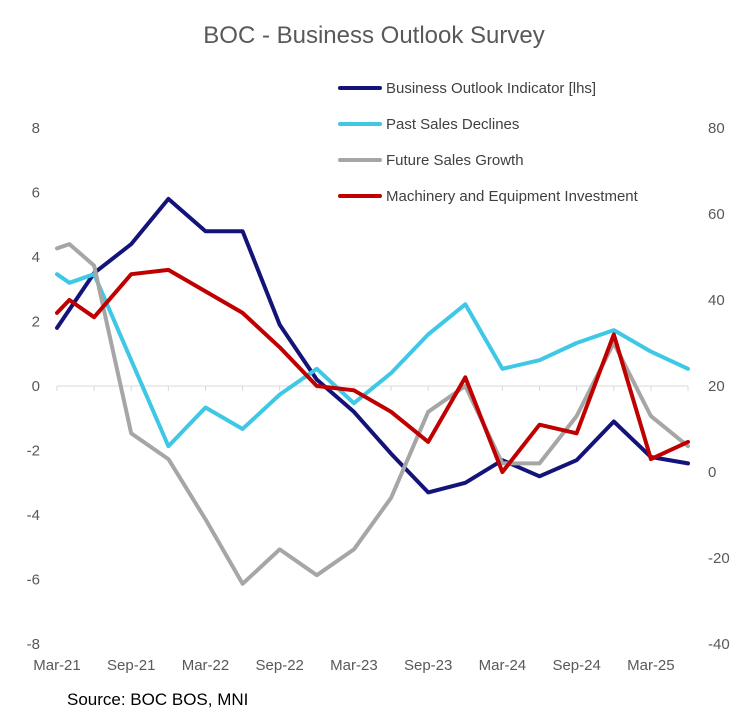  I want to click on y-right-tick-label: -40, so click(719, 644).